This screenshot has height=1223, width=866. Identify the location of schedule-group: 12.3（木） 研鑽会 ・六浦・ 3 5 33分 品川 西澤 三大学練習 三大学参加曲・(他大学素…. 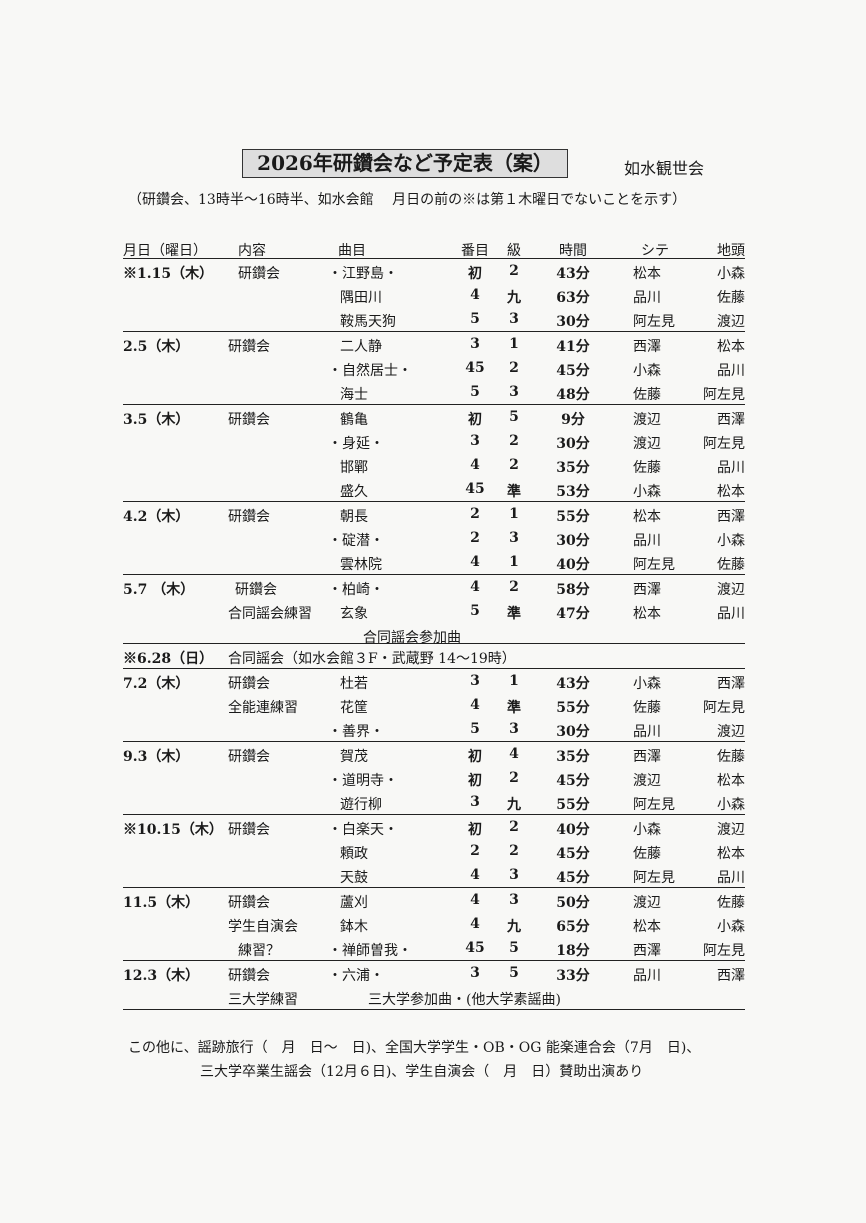
(434, 985).